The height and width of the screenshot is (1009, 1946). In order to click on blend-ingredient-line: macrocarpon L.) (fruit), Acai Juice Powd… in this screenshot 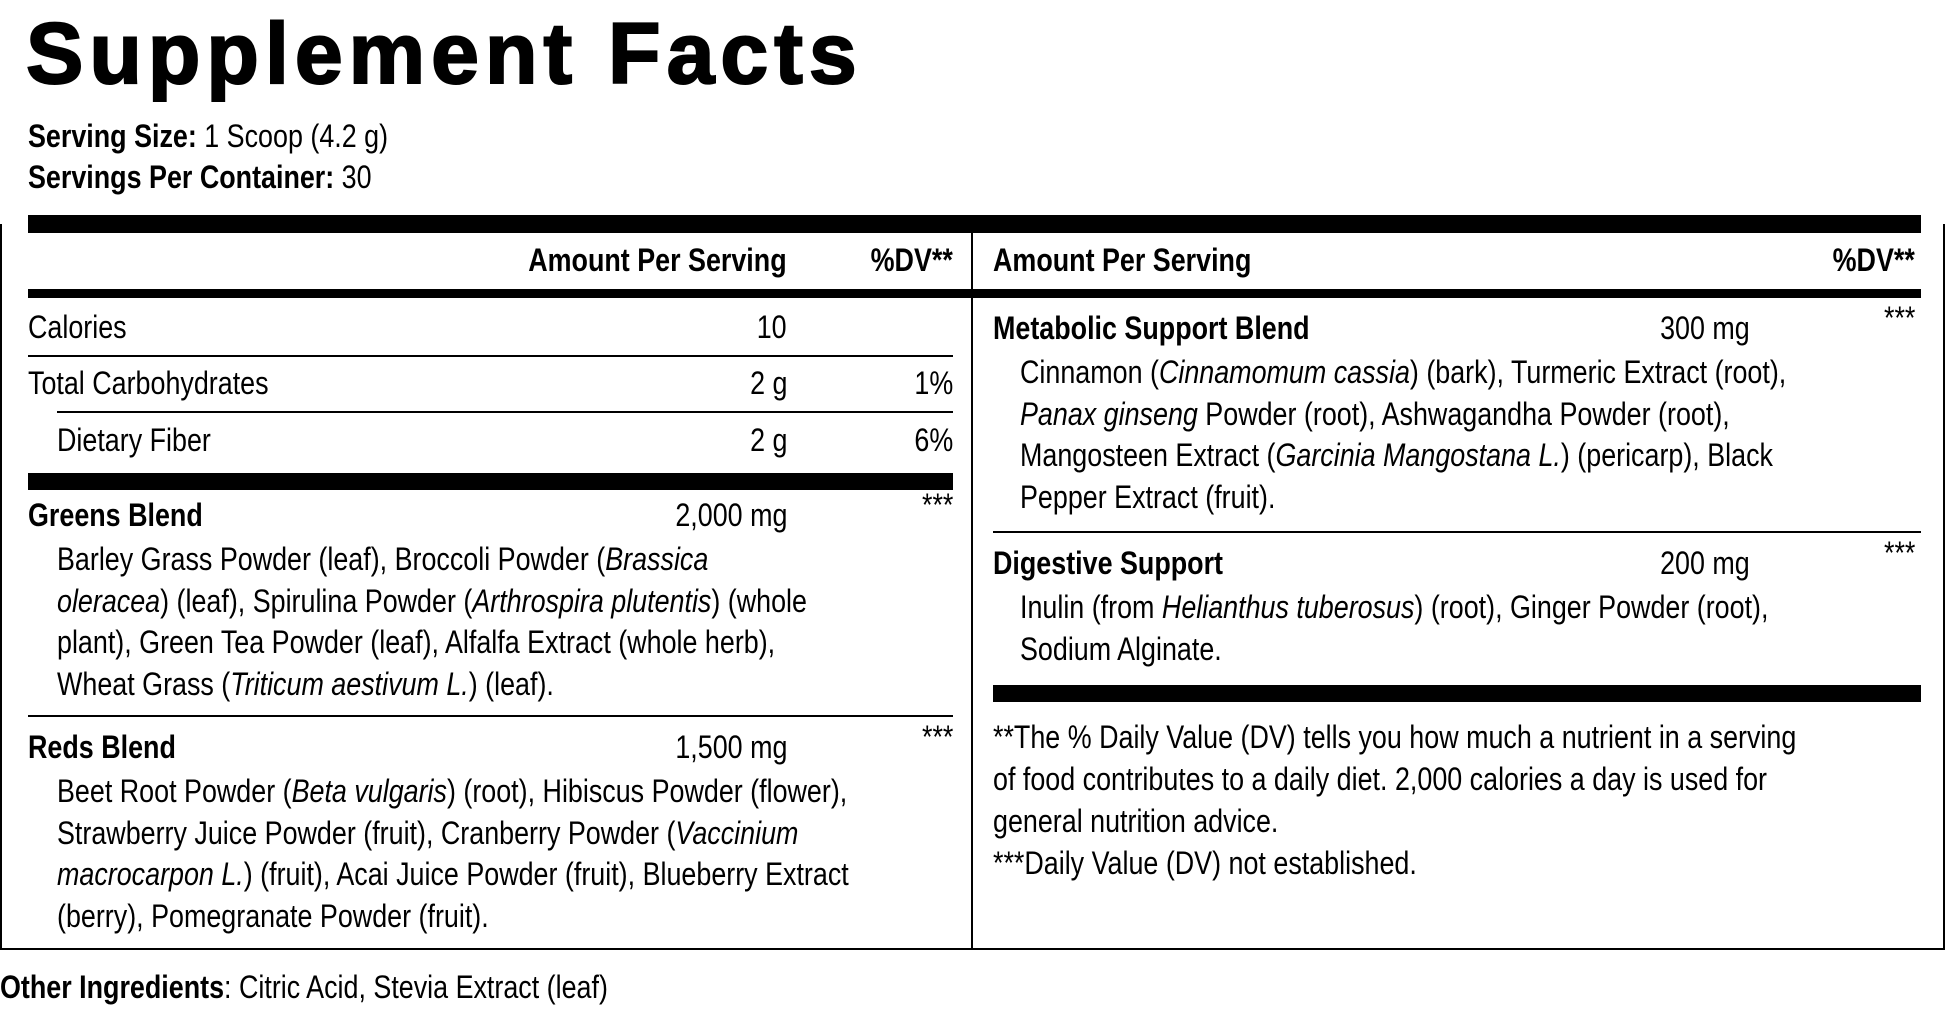, I will do `click(453, 874)`.